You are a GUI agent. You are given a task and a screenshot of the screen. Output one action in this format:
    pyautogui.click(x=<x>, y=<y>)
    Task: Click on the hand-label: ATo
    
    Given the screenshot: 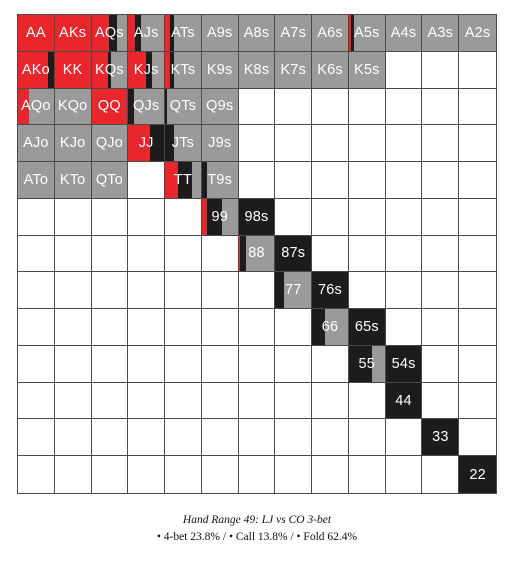 What is the action you would take?
    pyautogui.click(x=36, y=179)
    